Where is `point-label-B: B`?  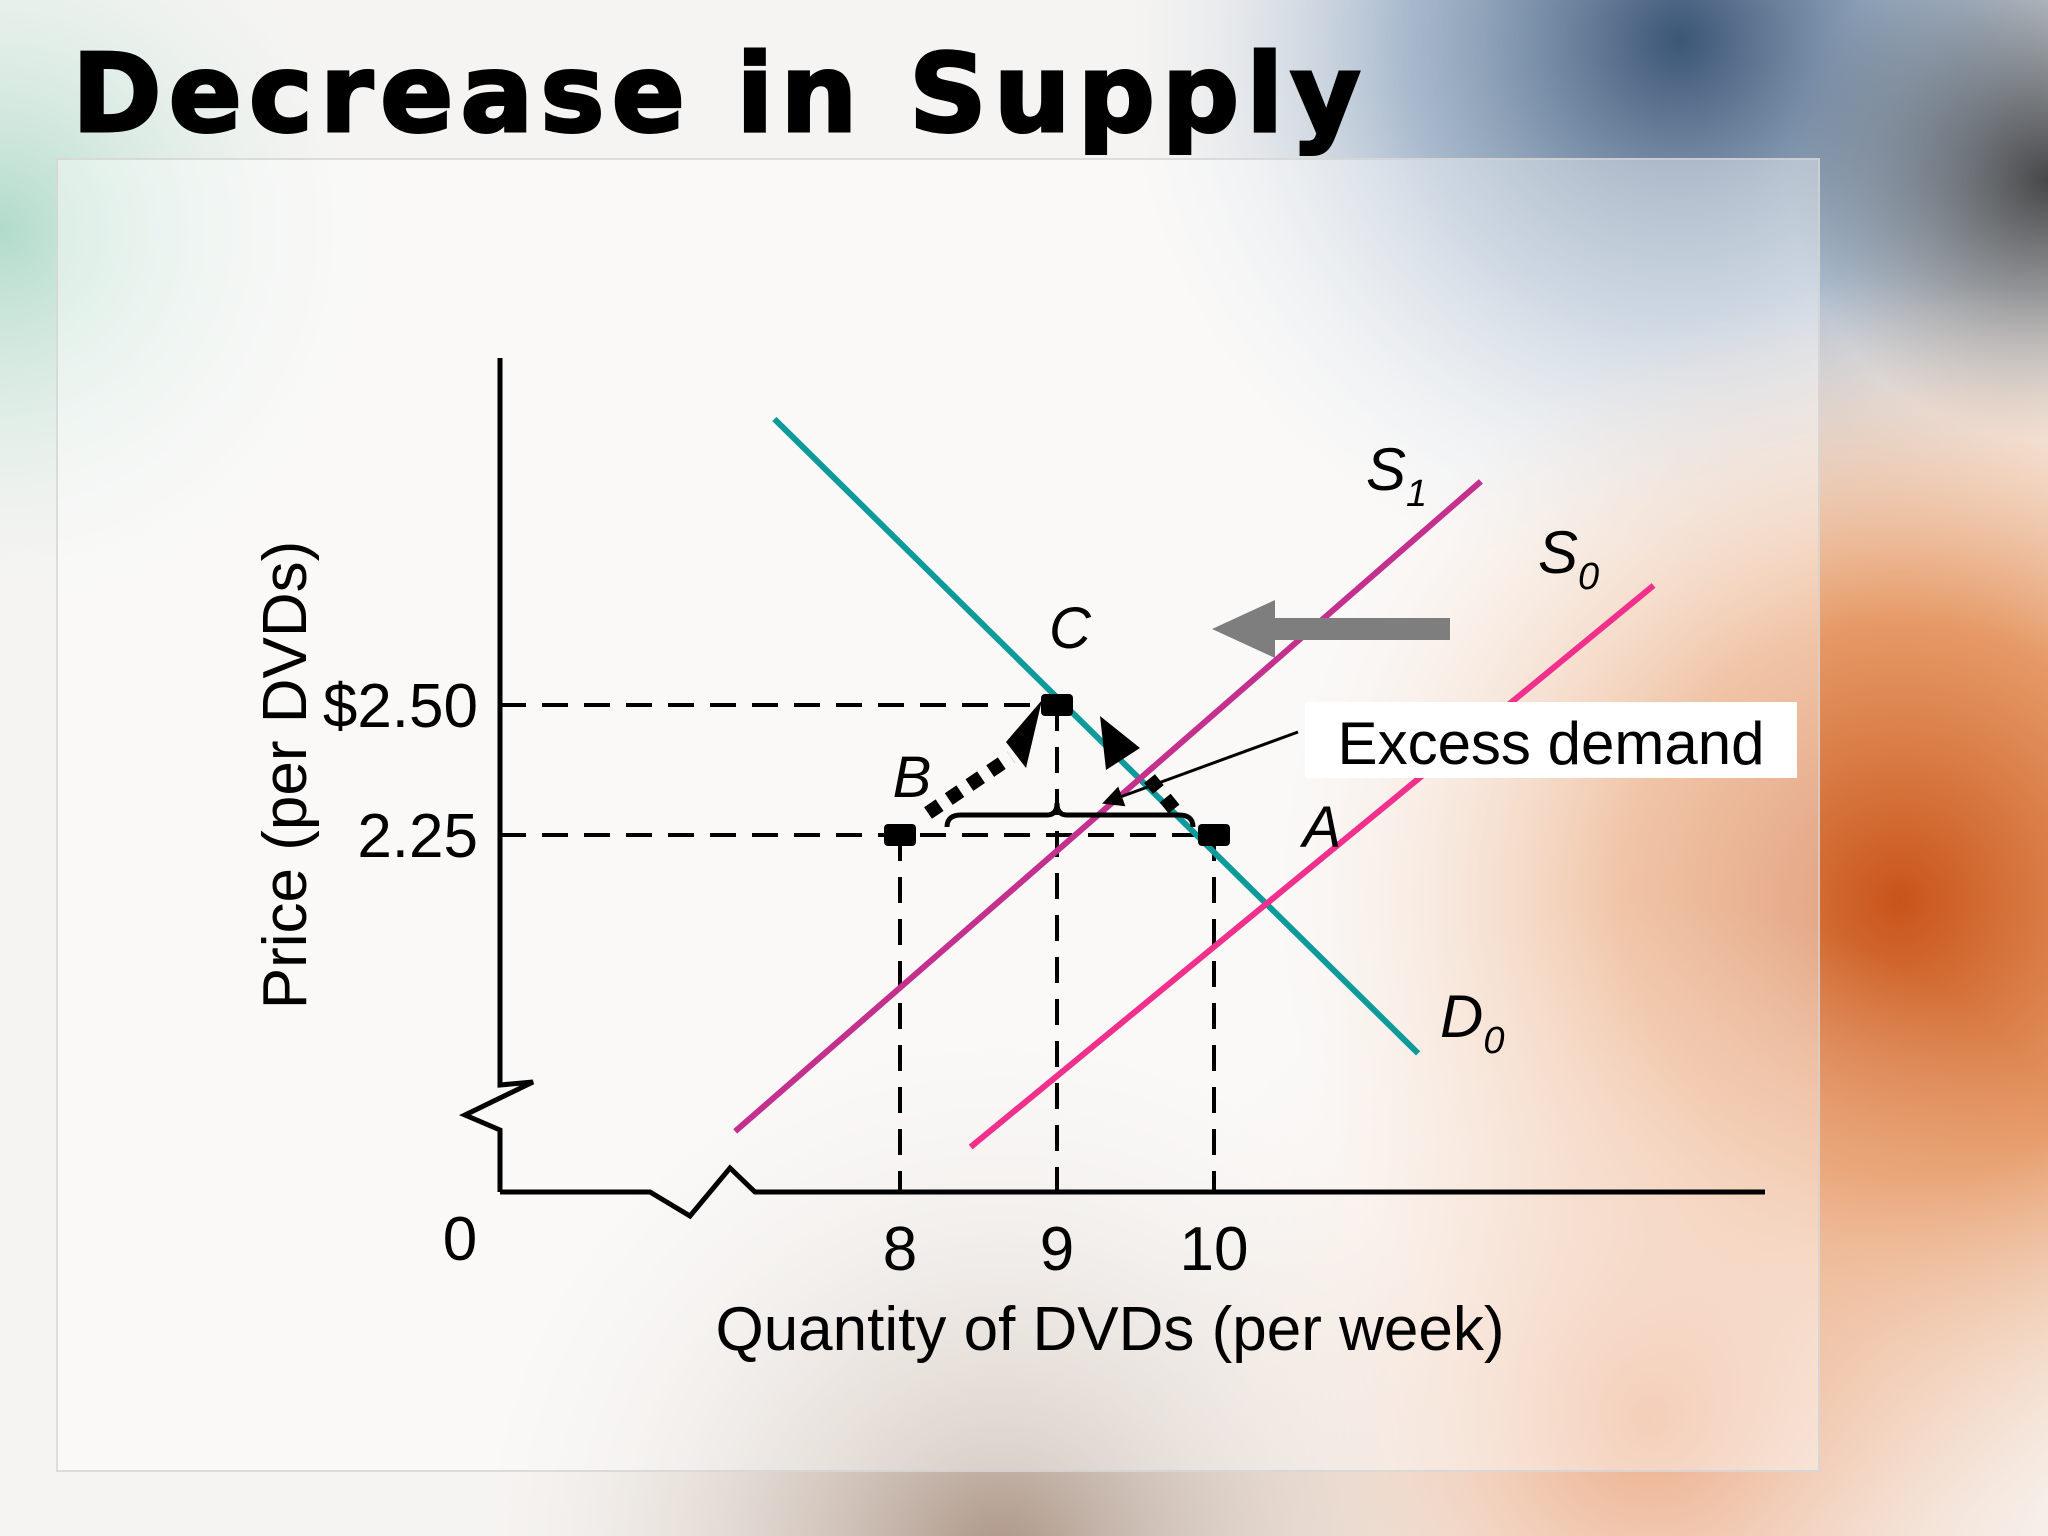 point-label-B: B is located at coordinates (912, 777).